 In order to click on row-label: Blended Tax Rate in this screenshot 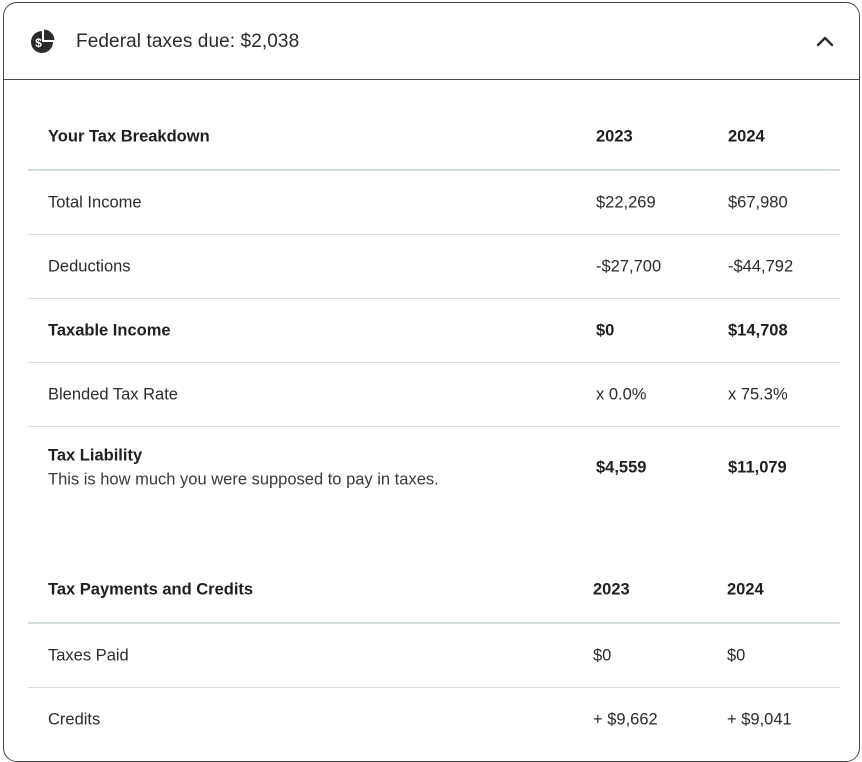, I will do `click(113, 394)`.